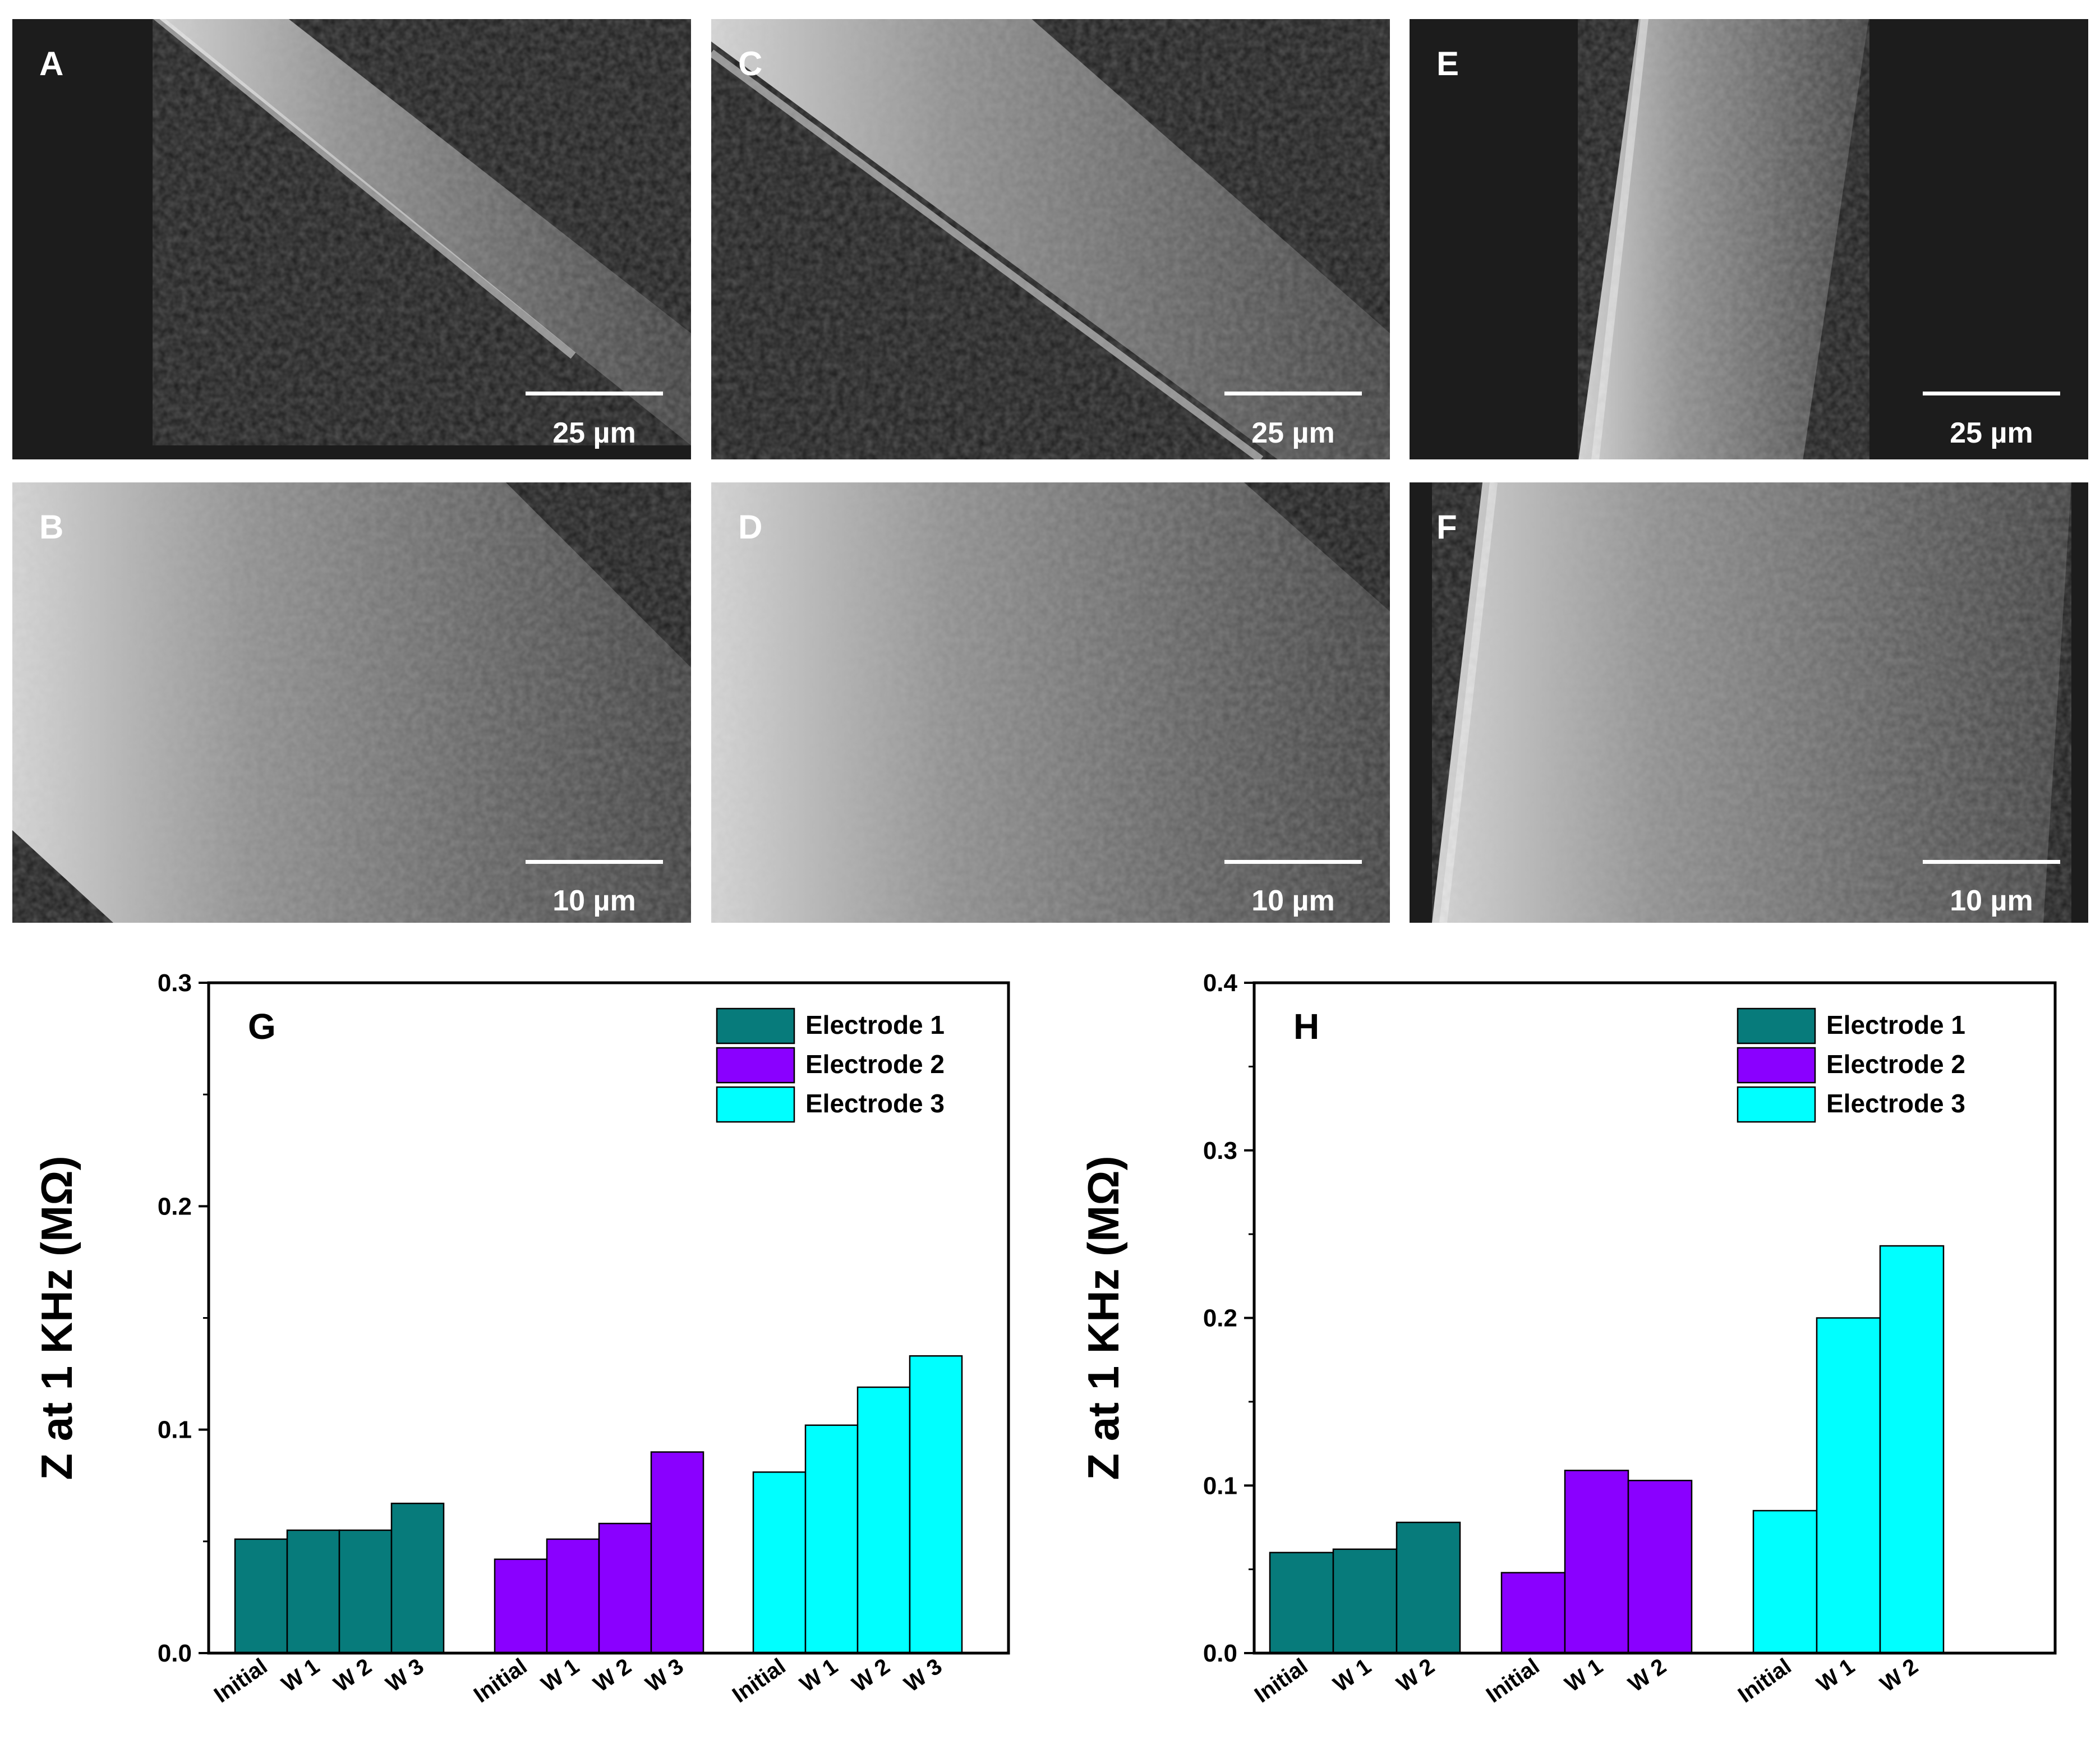 The height and width of the screenshot is (1758, 2100). What do you see at coordinates (51, 527) in the screenshot?
I see `panel-label: B` at bounding box center [51, 527].